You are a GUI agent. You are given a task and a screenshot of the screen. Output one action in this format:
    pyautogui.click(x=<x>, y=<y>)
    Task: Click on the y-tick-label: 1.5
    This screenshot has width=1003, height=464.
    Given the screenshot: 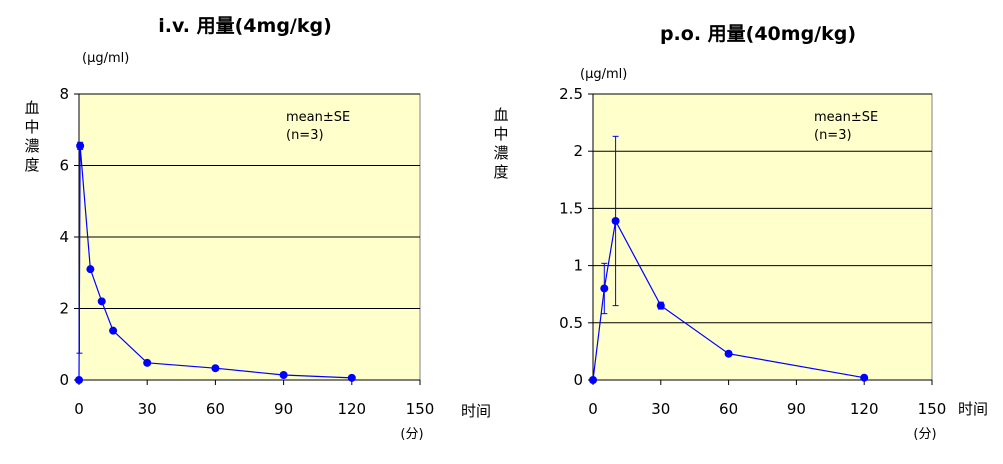 What is the action you would take?
    pyautogui.click(x=571, y=208)
    